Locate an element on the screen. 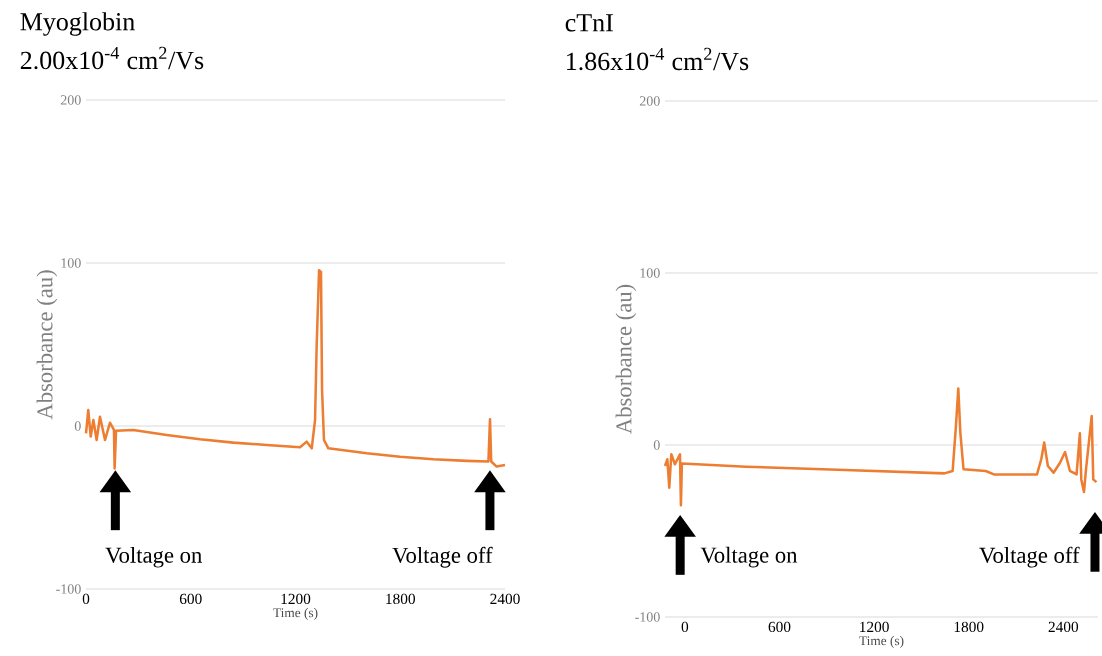 This screenshot has height=656, width=1102. chart-subtitle: 1.86x10$^{-4}$ cm$^{2}$/Vs is located at coordinates (658, 59).